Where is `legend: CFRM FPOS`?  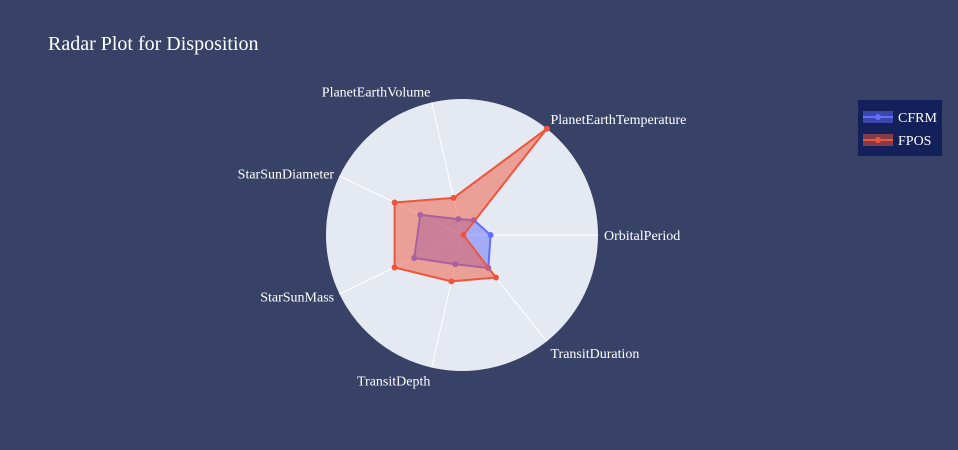 legend: CFRM FPOS is located at coordinates (900, 128).